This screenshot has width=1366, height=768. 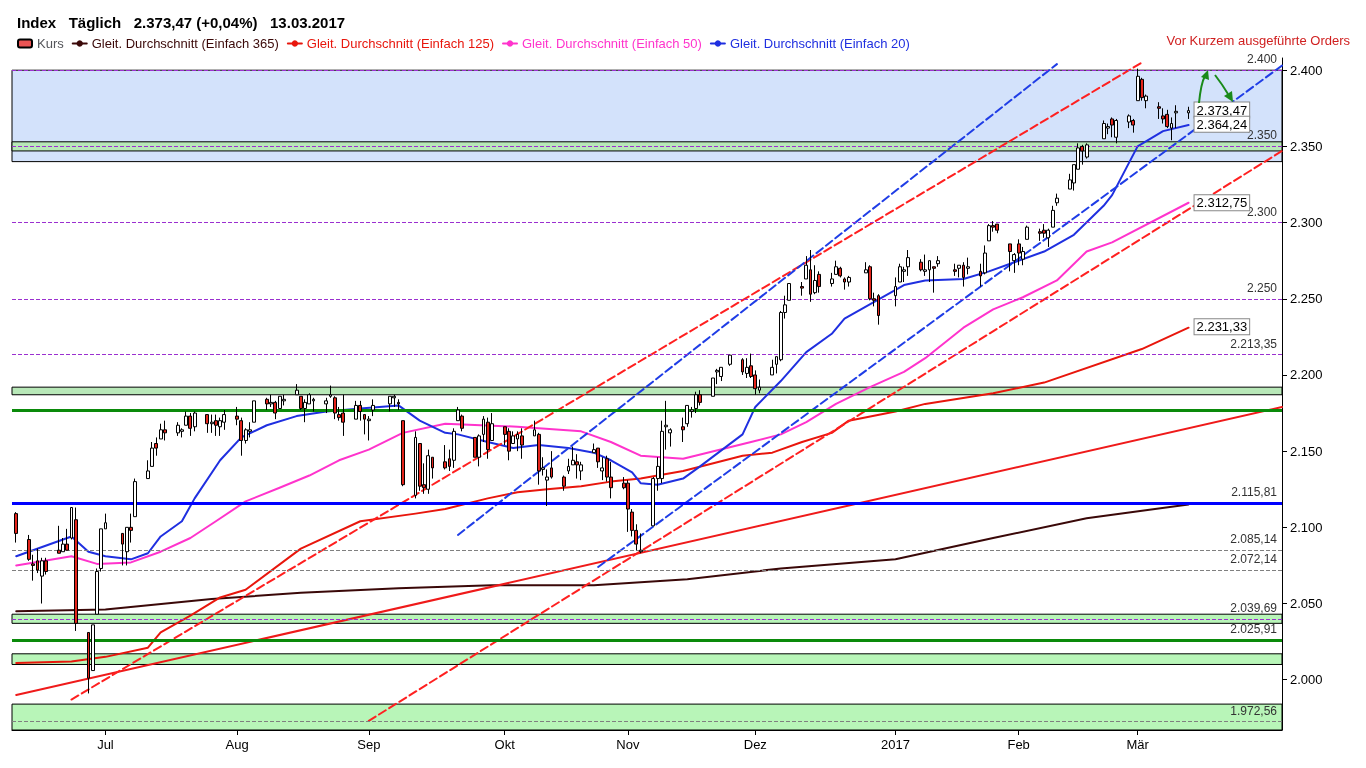 I want to click on text: Vor Kurzem ausgeführte Orders, so click(x=1258, y=40).